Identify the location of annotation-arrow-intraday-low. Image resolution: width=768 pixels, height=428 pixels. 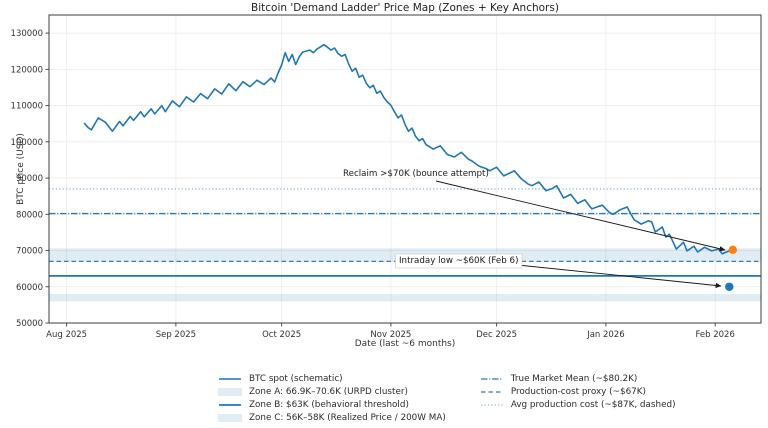
(614, 276).